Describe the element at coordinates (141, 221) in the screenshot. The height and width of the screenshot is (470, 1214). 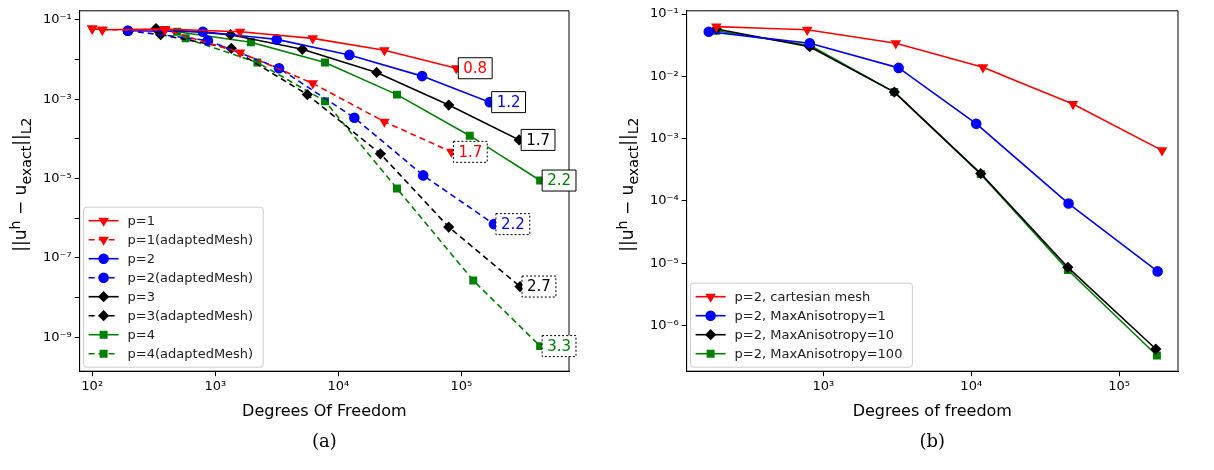
I see `legend-label: p=1` at that location.